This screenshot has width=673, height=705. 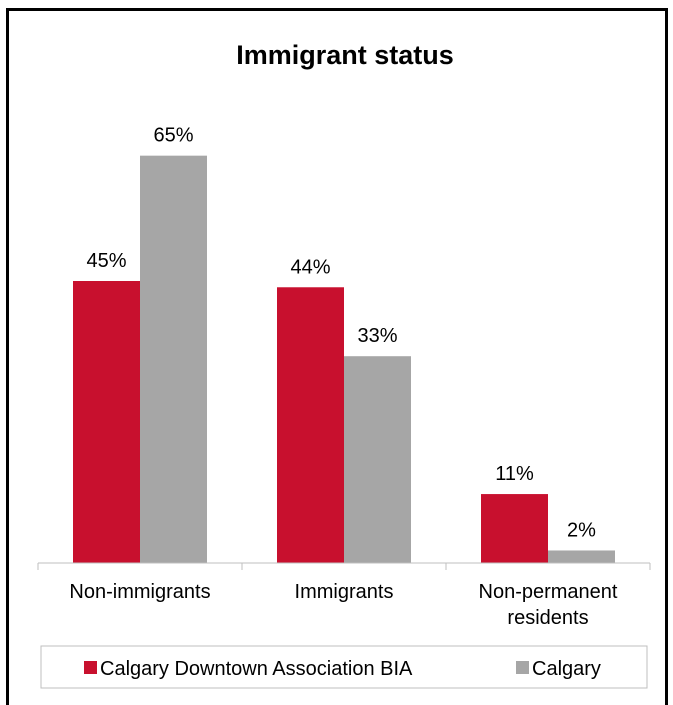 I want to click on bar-non-permanent-residents-calgary, so click(x=581, y=556).